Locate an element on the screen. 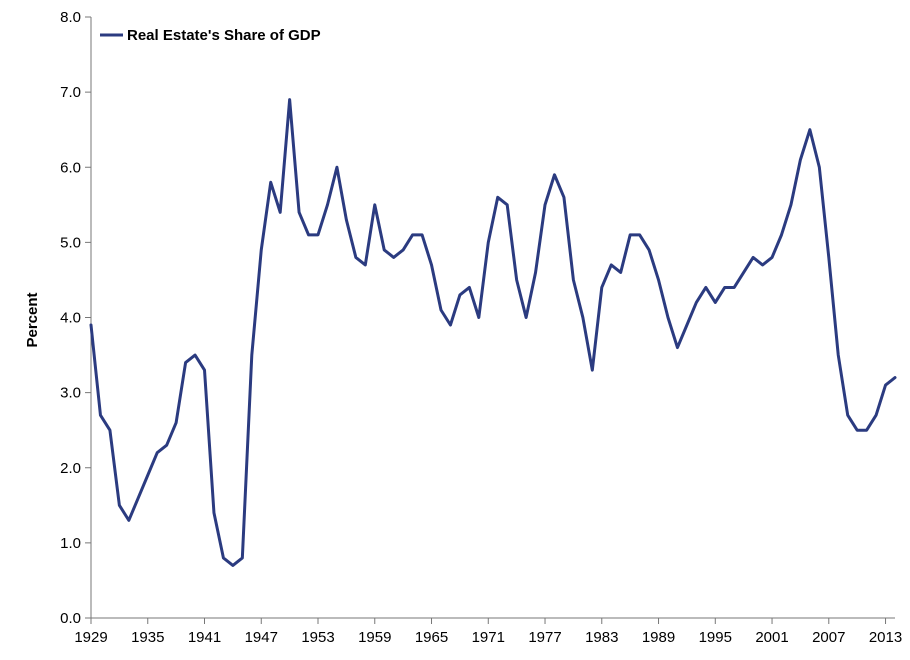  x-tick-label: 1989 is located at coordinates (658, 637).